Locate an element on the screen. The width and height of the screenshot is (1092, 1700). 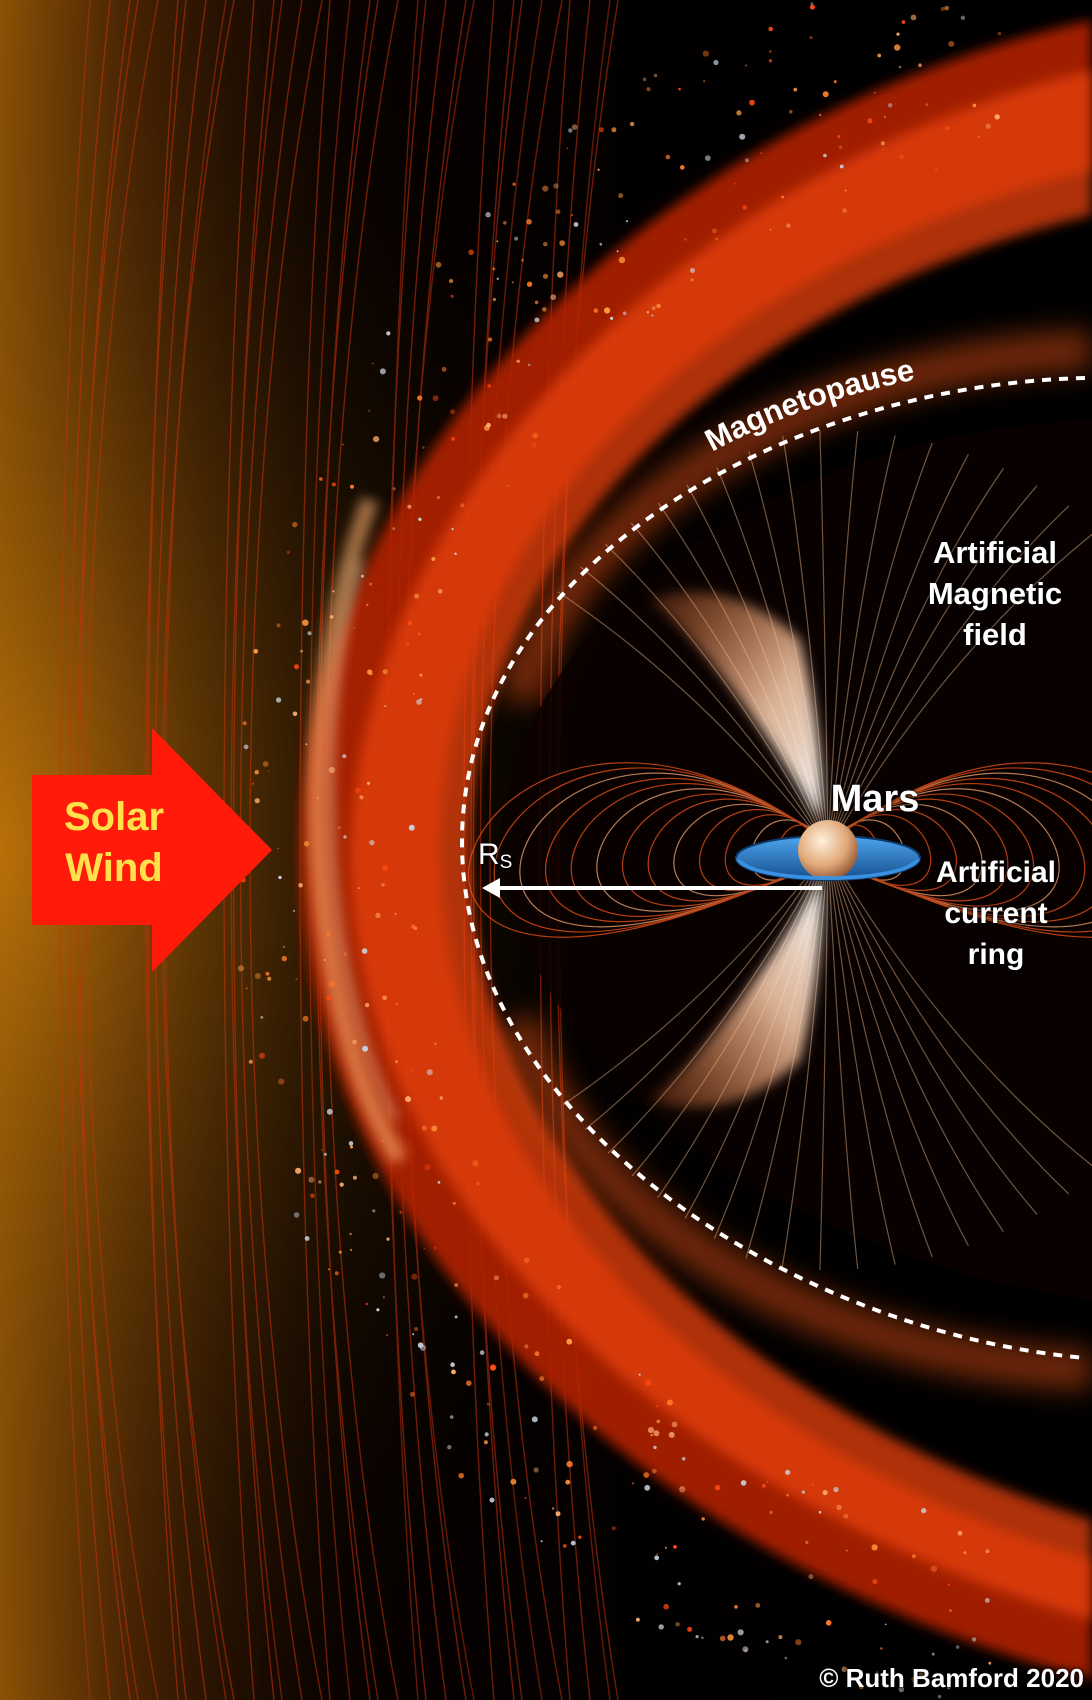
wind-streak is located at coordinates (511, 850).